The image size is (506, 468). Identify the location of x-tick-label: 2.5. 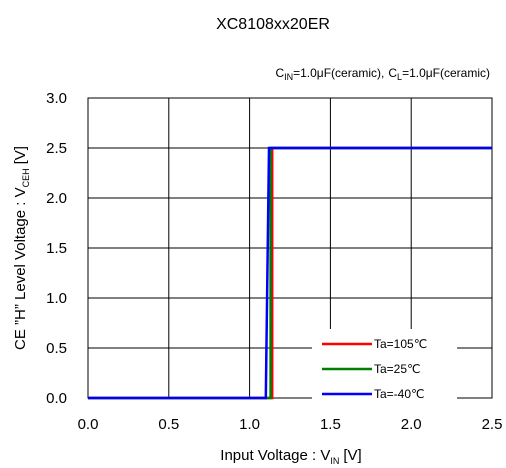
(492, 424).